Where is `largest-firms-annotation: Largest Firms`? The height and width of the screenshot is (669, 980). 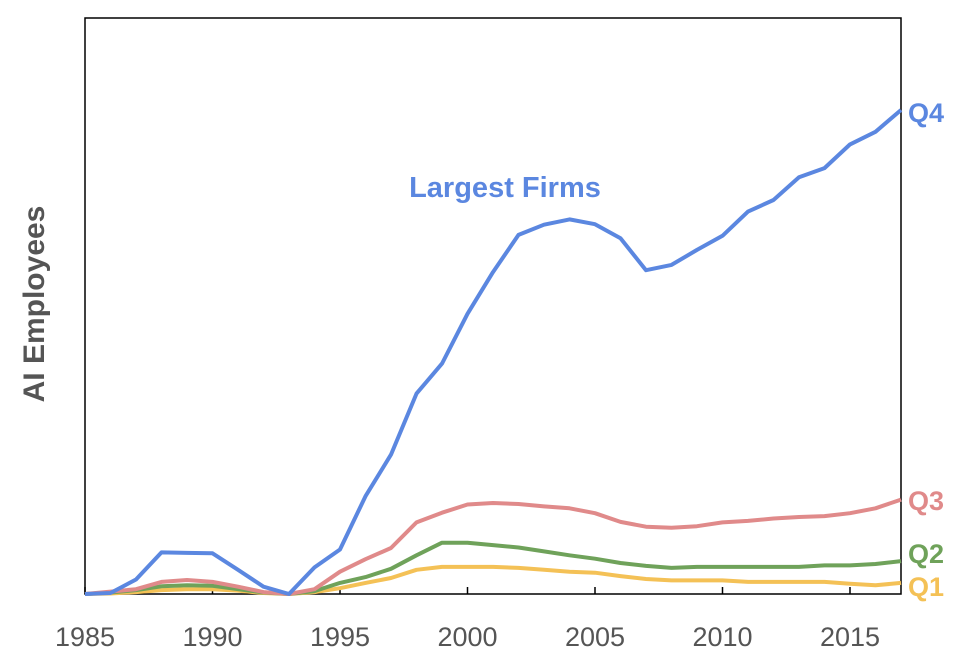
largest-firms-annotation: Largest Firms is located at coordinates (505, 188).